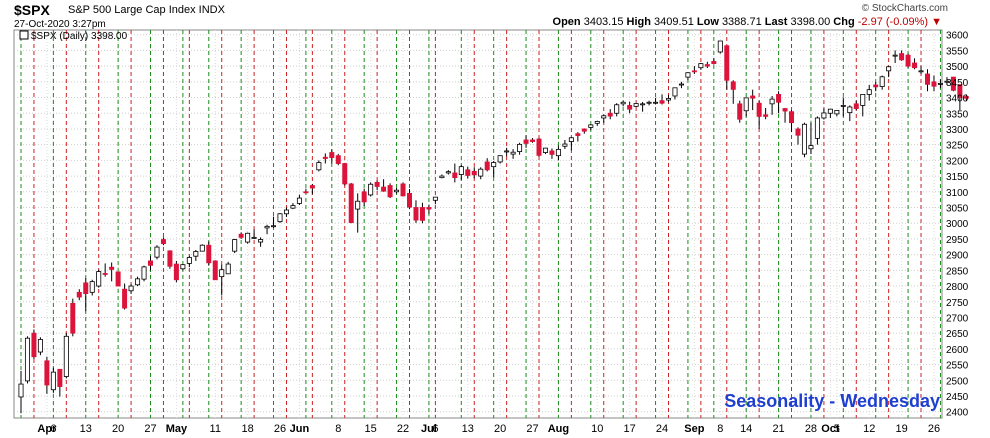 The width and height of the screenshot is (990, 438). What do you see at coordinates (957, 114) in the screenshot?
I see `y-tick-label: 3350` at bounding box center [957, 114].